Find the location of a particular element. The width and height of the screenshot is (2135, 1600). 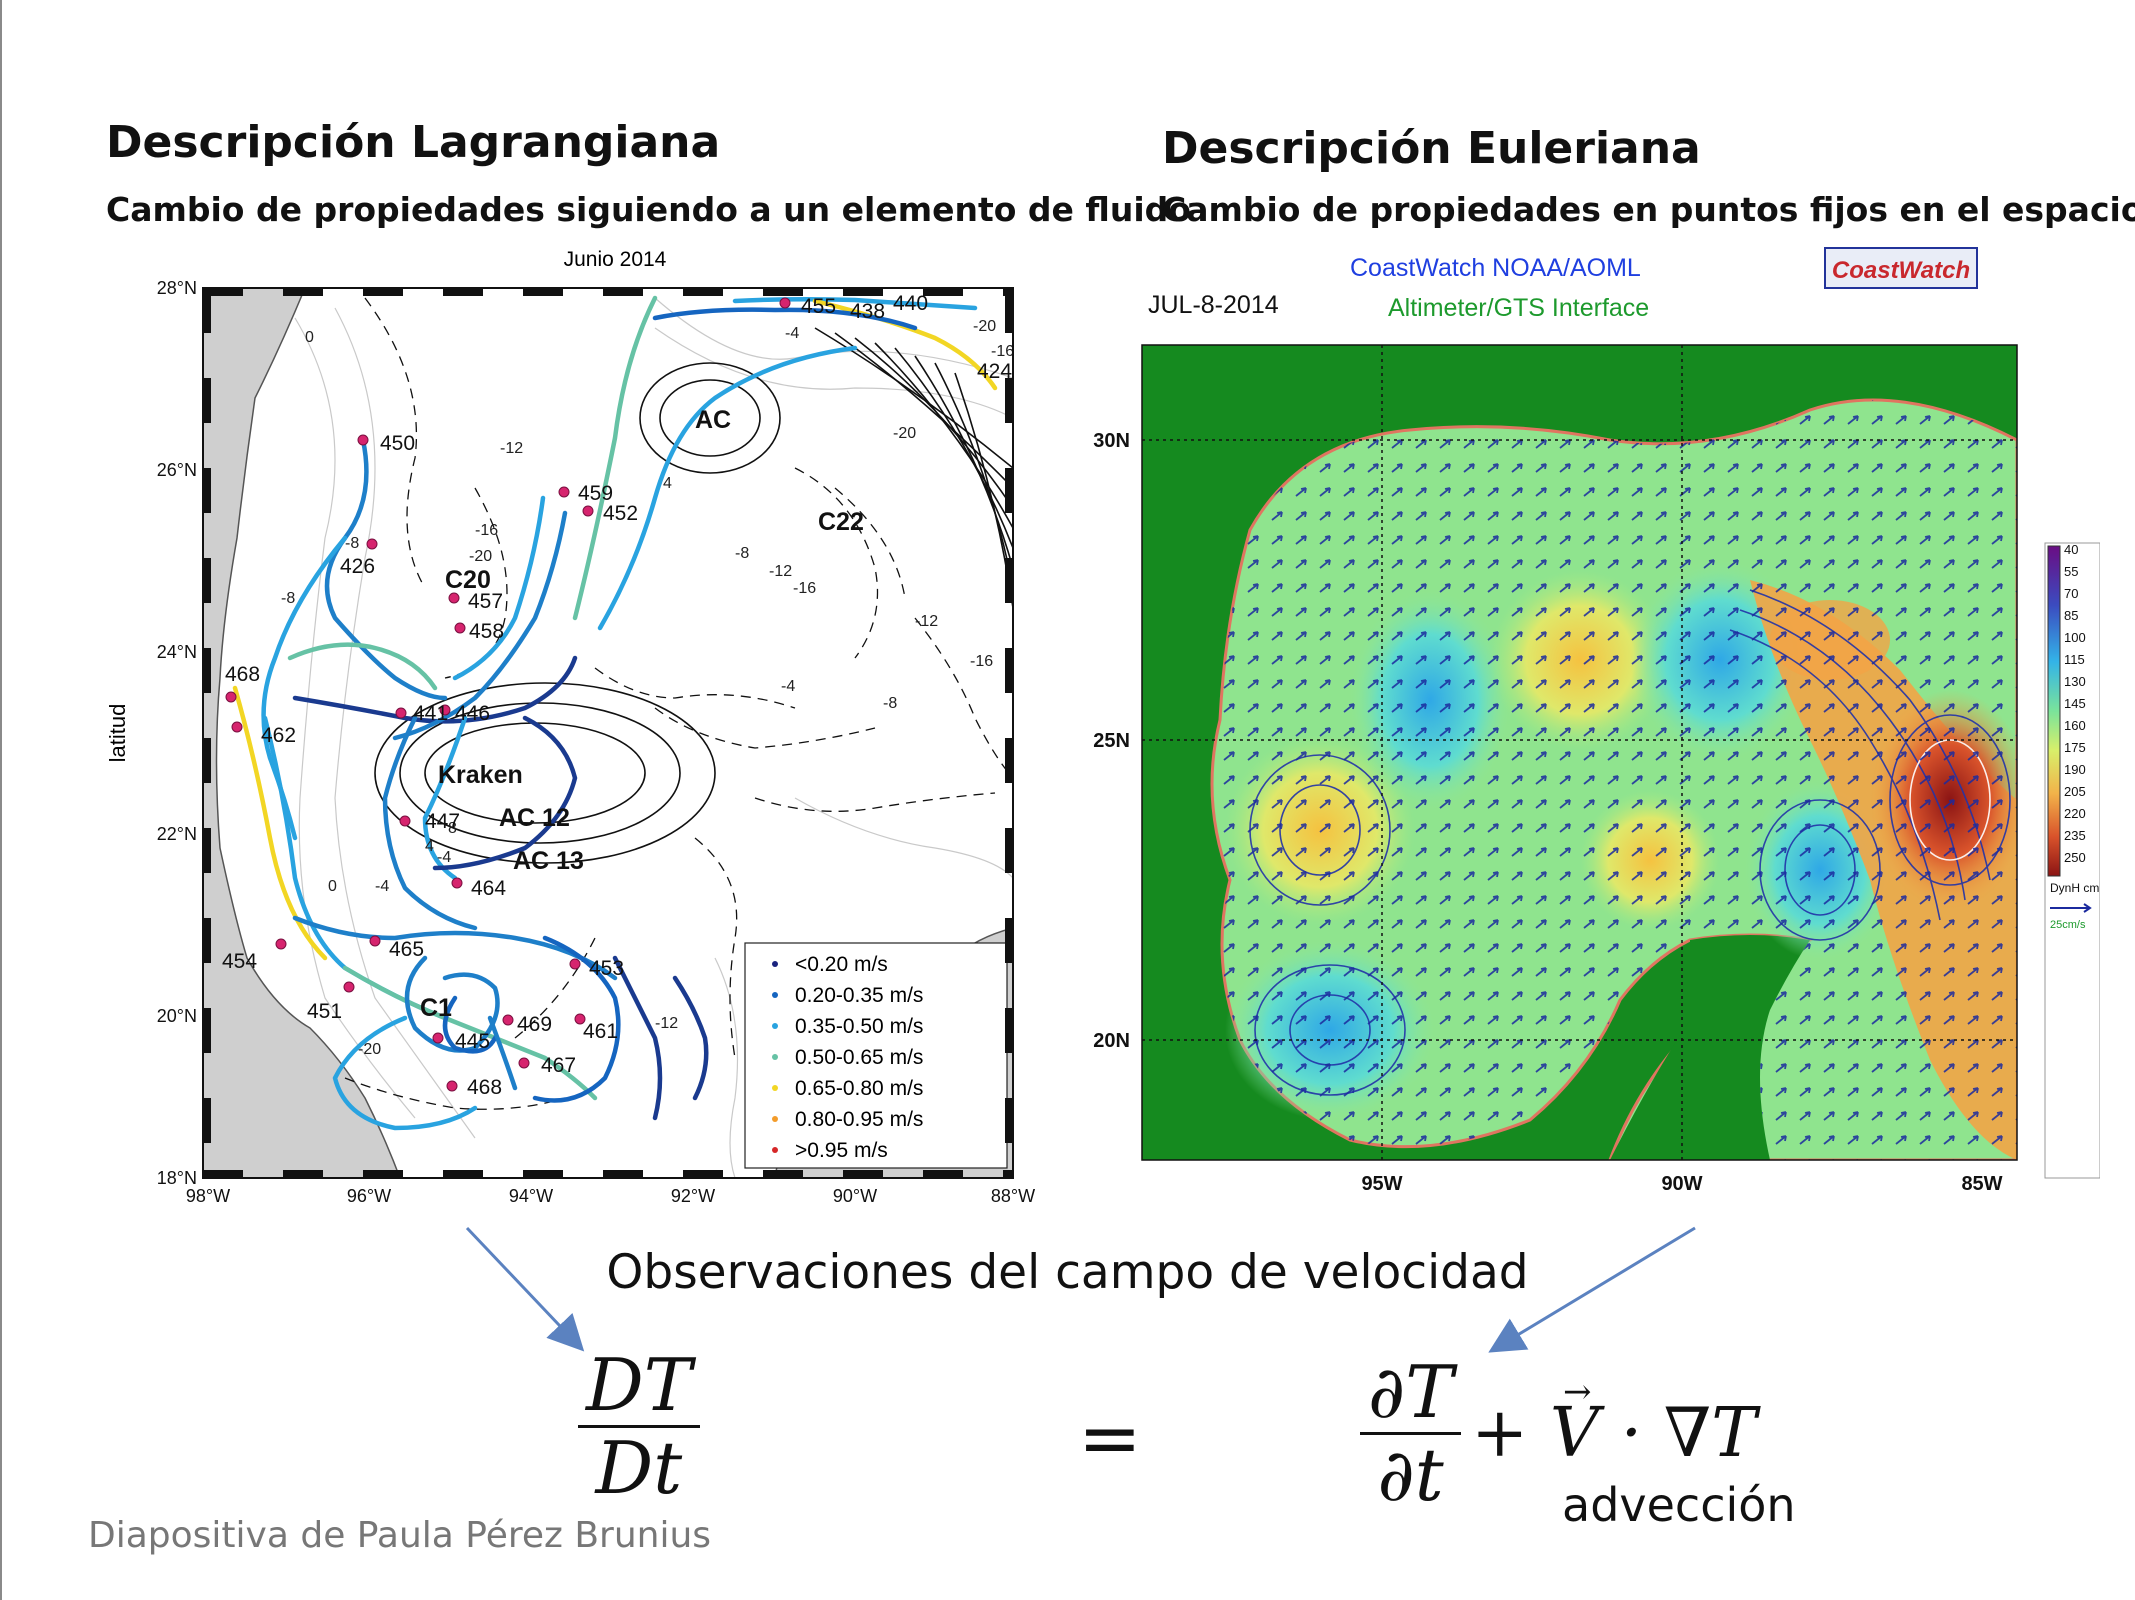

svg-text: 451 is located at coordinates (324, 1011).